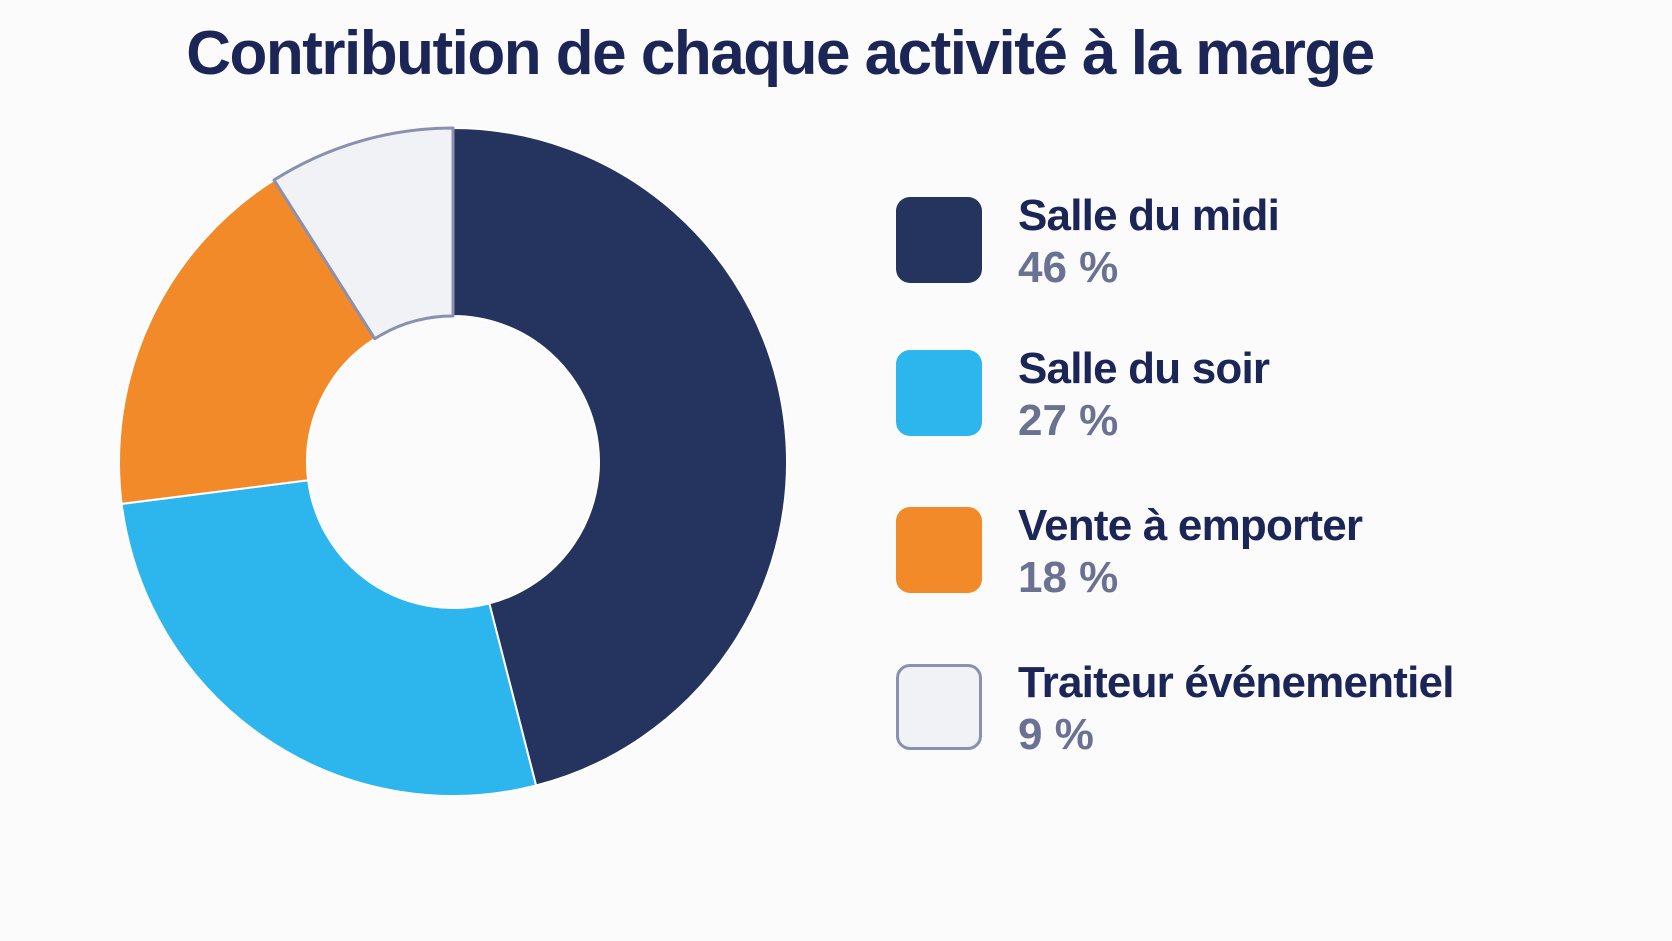 This screenshot has width=1672, height=941. What do you see at coordinates (939, 240) in the screenshot?
I see `legend-swatch-salle-du-midi` at bounding box center [939, 240].